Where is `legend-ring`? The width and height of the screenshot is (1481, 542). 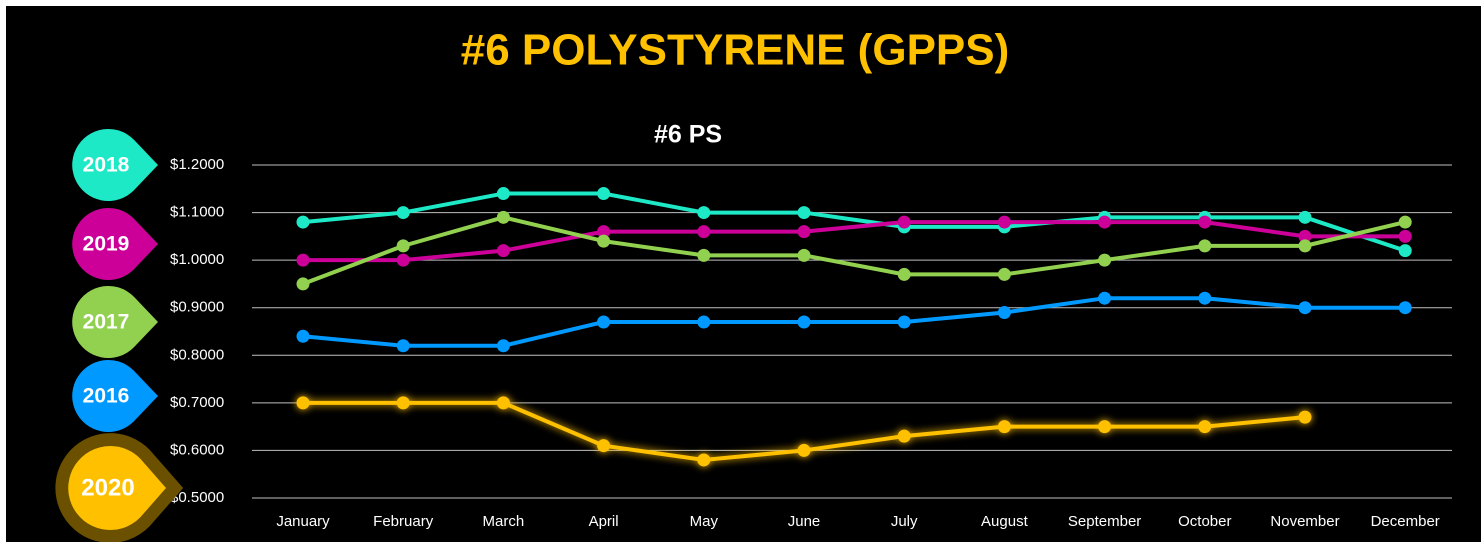
legend-ring is located at coordinates (119, 487).